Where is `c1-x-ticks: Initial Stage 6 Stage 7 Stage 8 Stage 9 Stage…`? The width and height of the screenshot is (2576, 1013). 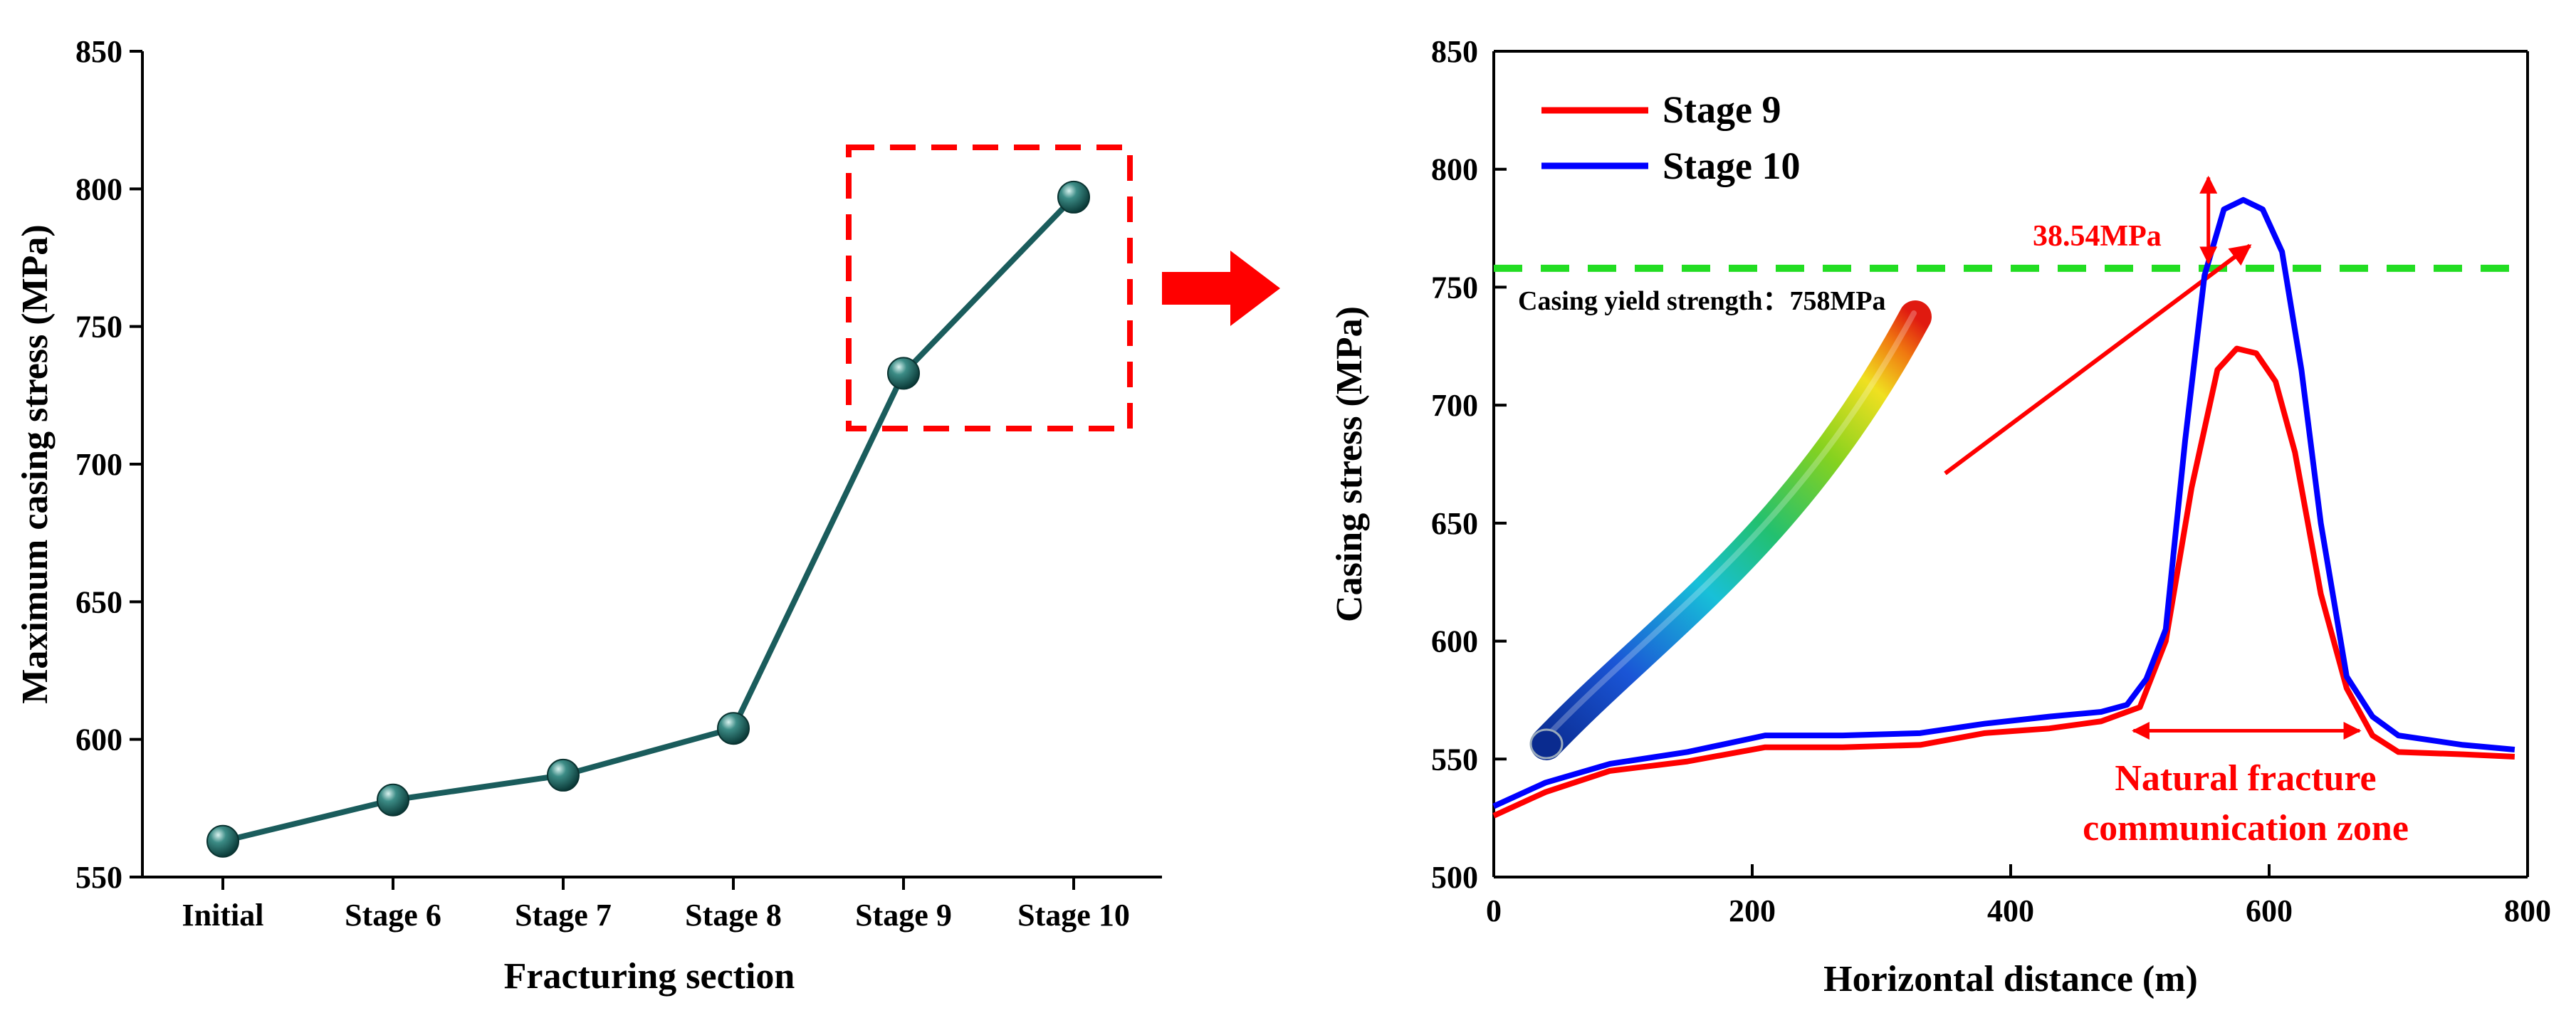 c1-x-ticks: Initial Stage 6 Stage 7 Stage 8 Stage 9 Stage… is located at coordinates (656, 905).